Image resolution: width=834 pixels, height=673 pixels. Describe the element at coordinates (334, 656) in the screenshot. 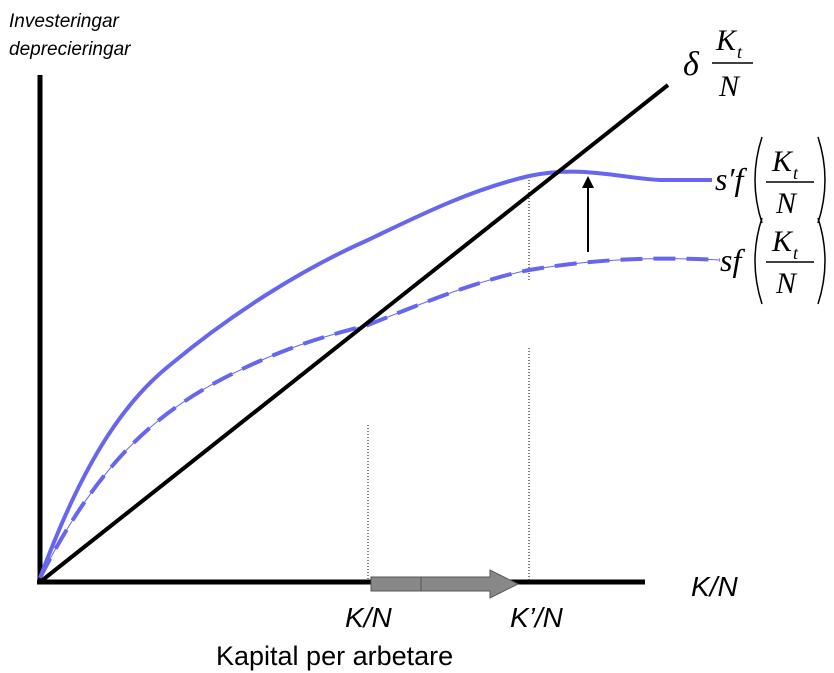

I see `x-axis-title: Kapital per arbetare` at that location.